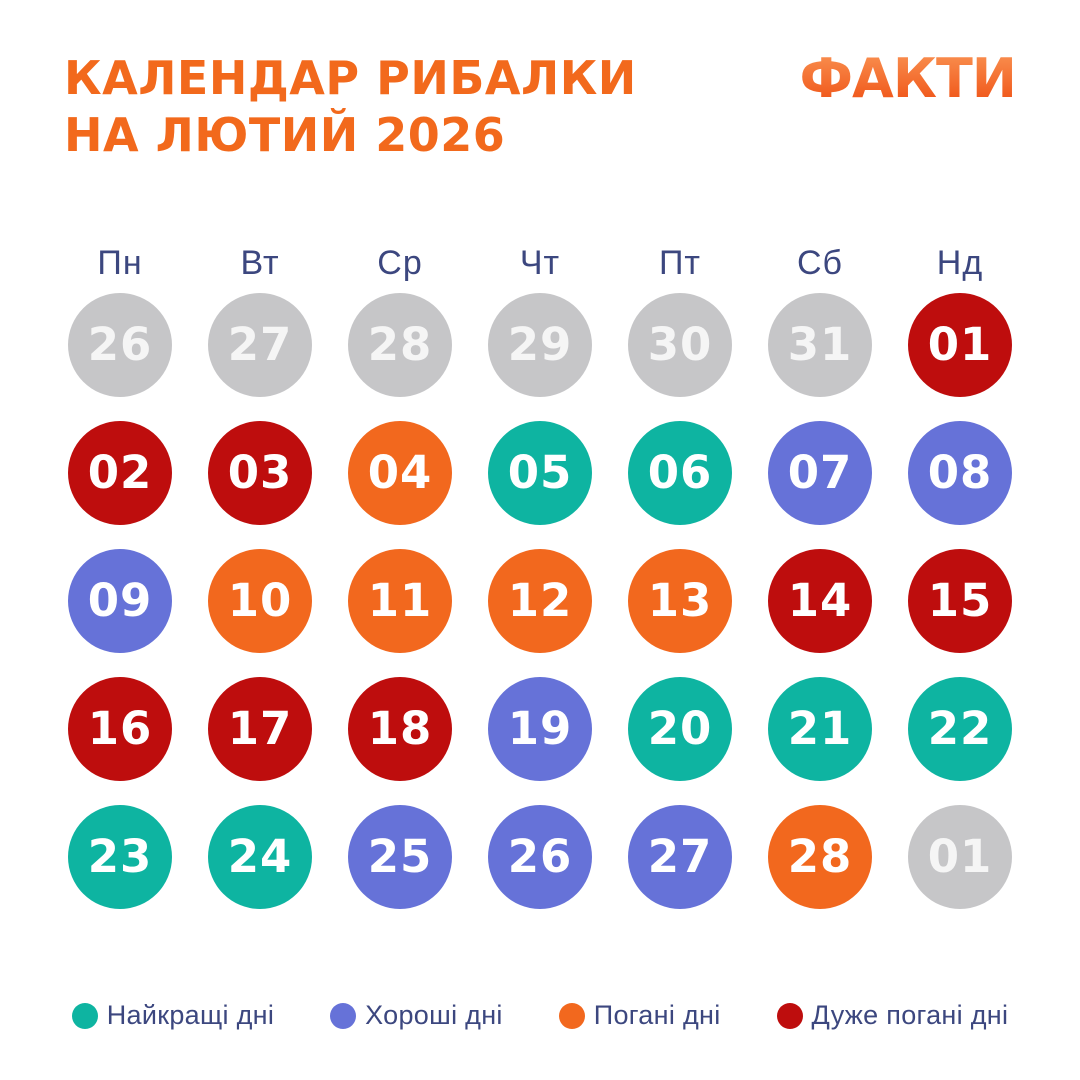  Describe the element at coordinates (571, 1015) in the screenshot. I see `legend-dot-bad` at that location.